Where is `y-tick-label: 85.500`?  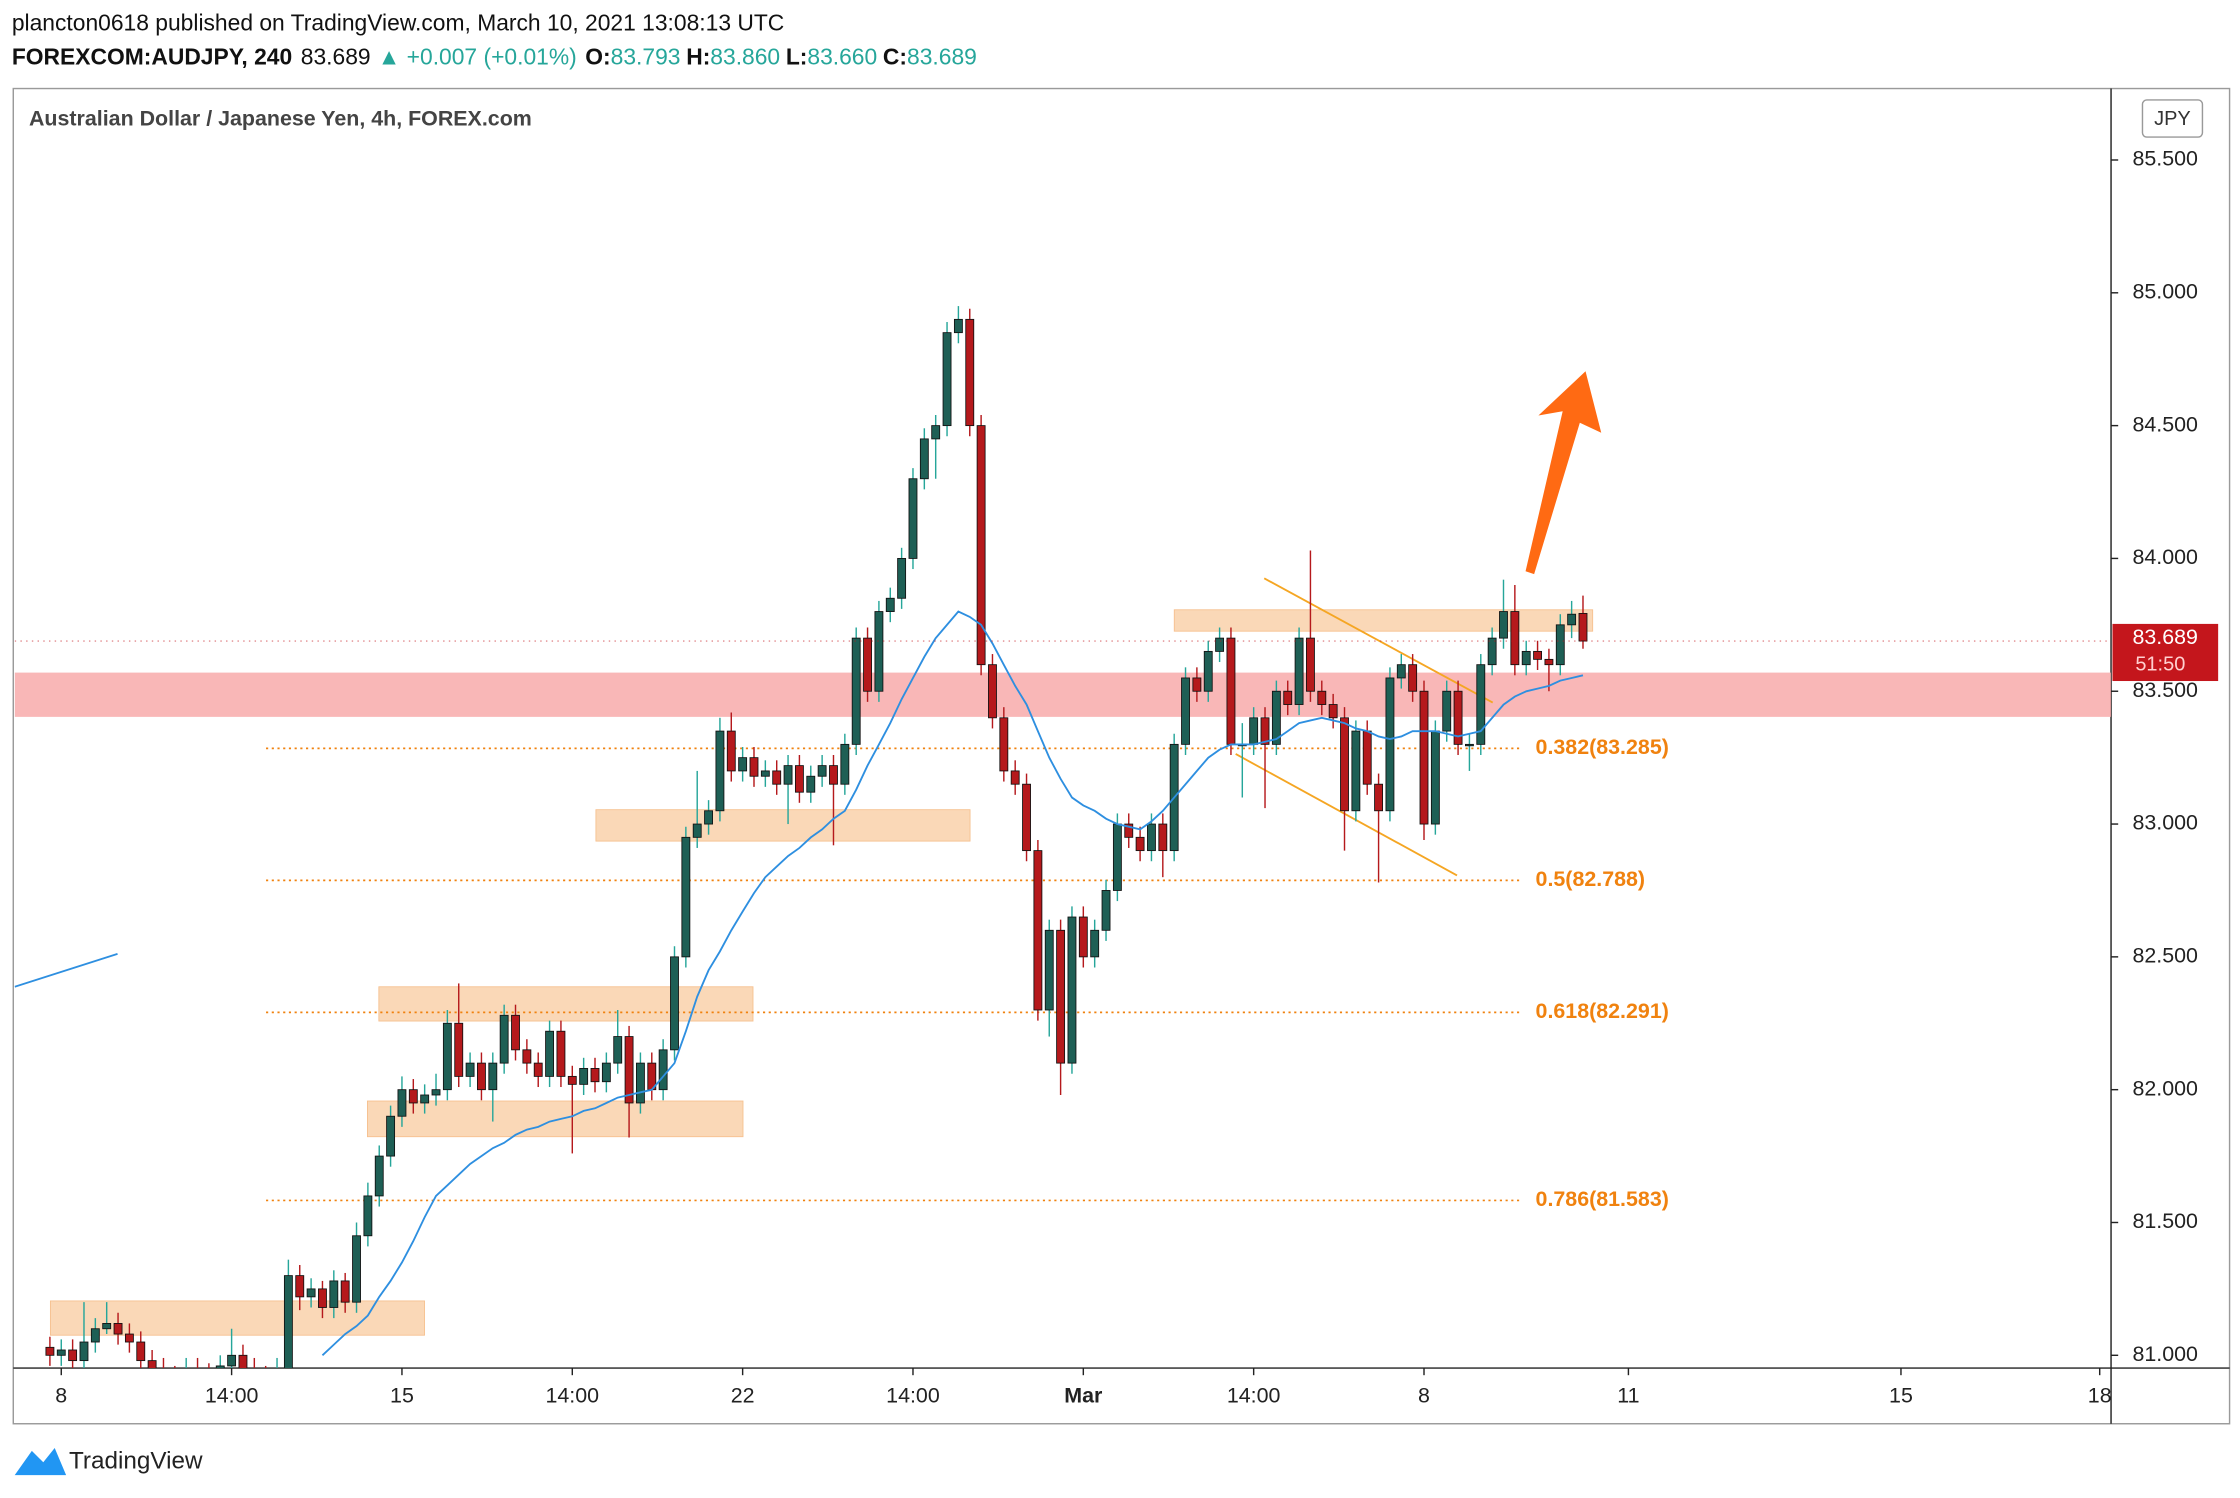
y-tick-label: 85.500 is located at coordinates (2165, 159).